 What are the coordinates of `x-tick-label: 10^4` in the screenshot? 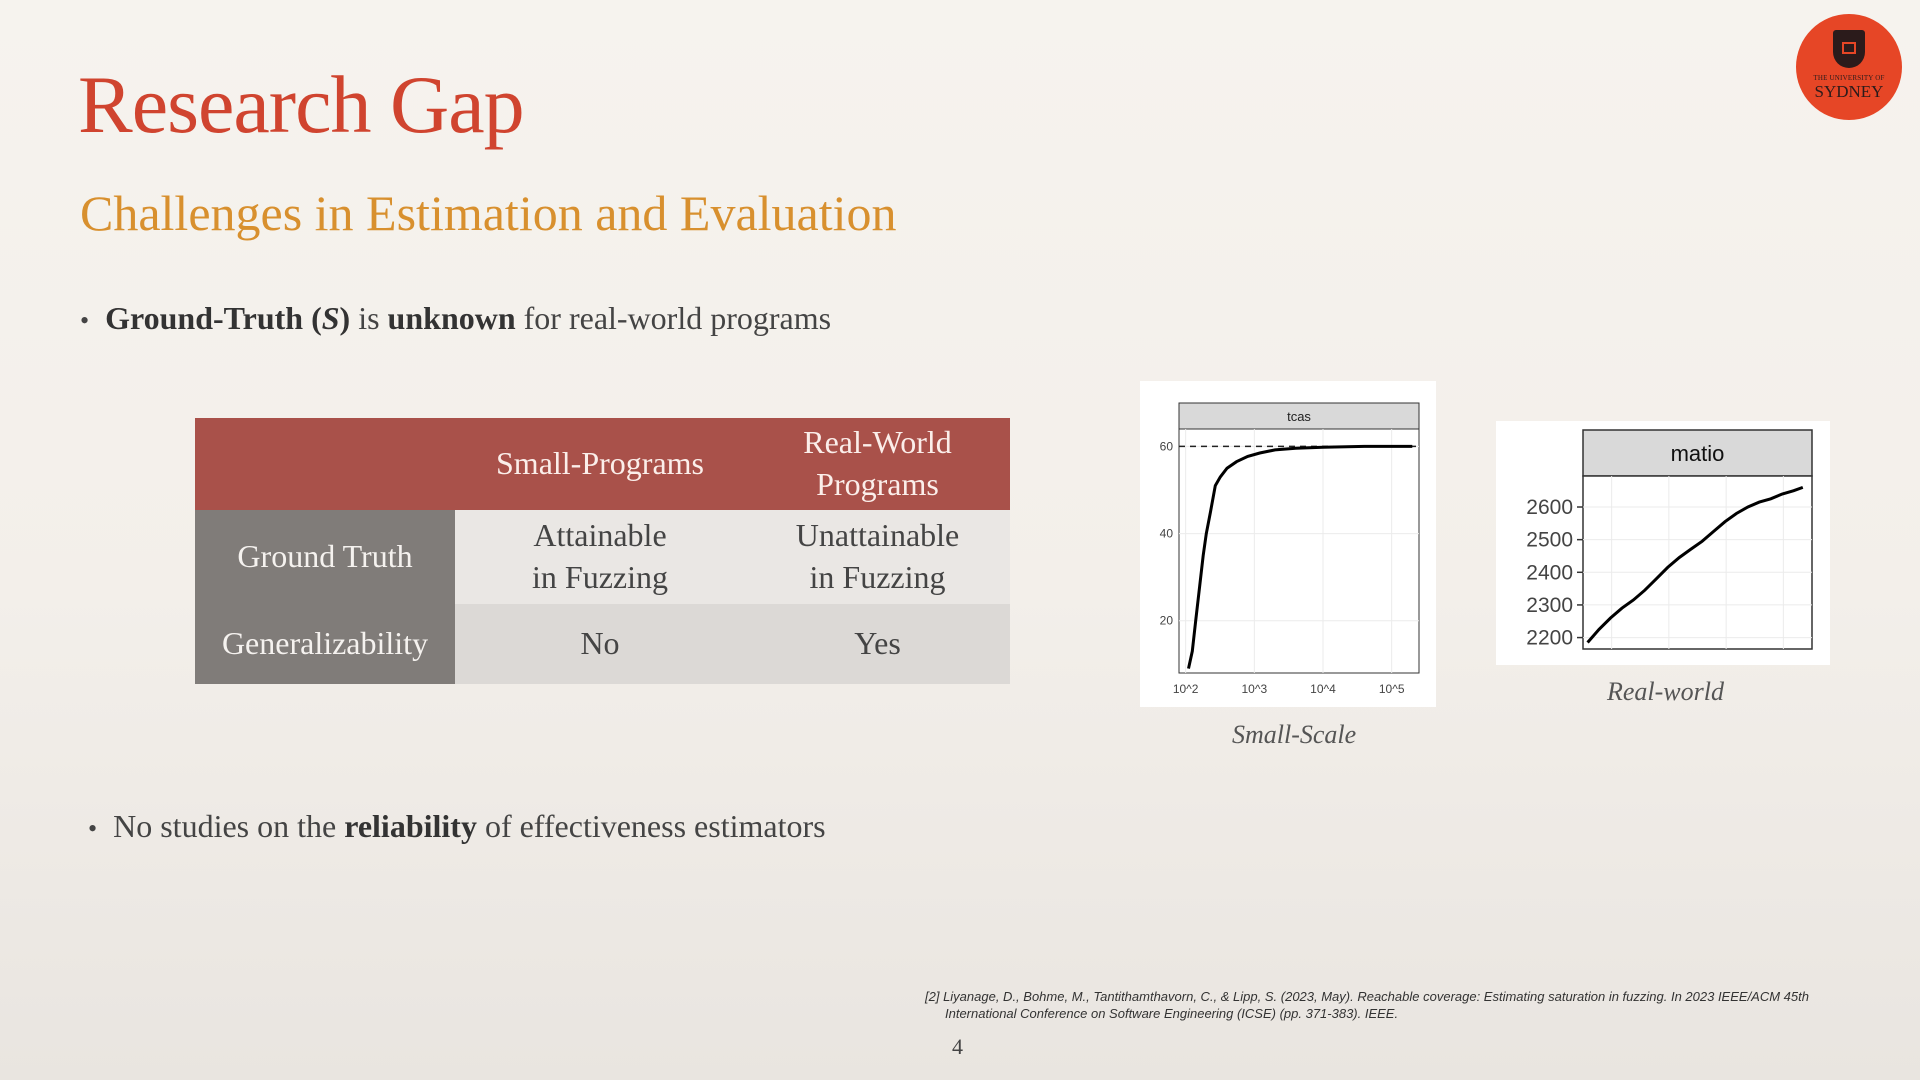 It's located at (1323, 689).